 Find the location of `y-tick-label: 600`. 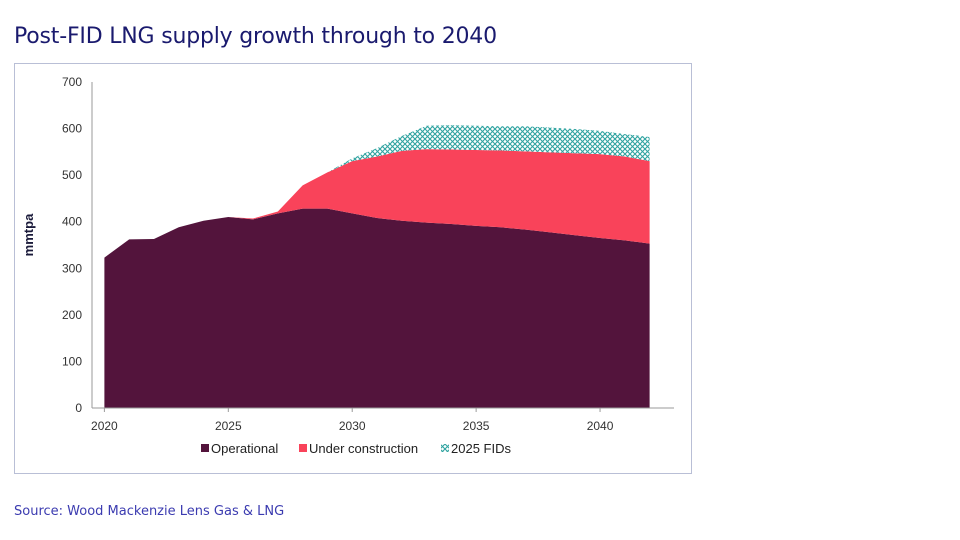

y-tick-label: 600 is located at coordinates (72, 129).